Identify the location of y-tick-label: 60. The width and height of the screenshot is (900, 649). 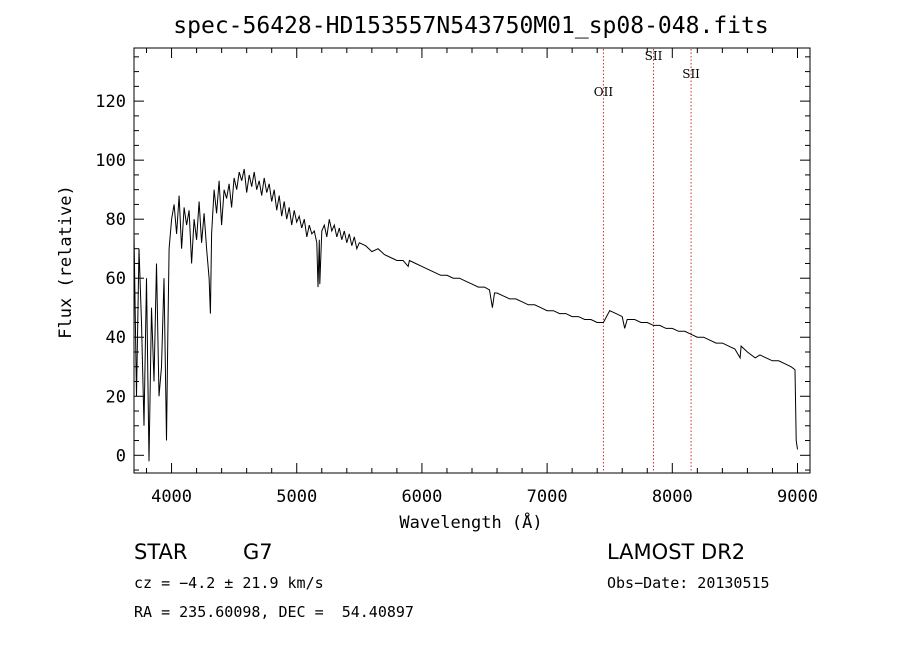
(116, 279).